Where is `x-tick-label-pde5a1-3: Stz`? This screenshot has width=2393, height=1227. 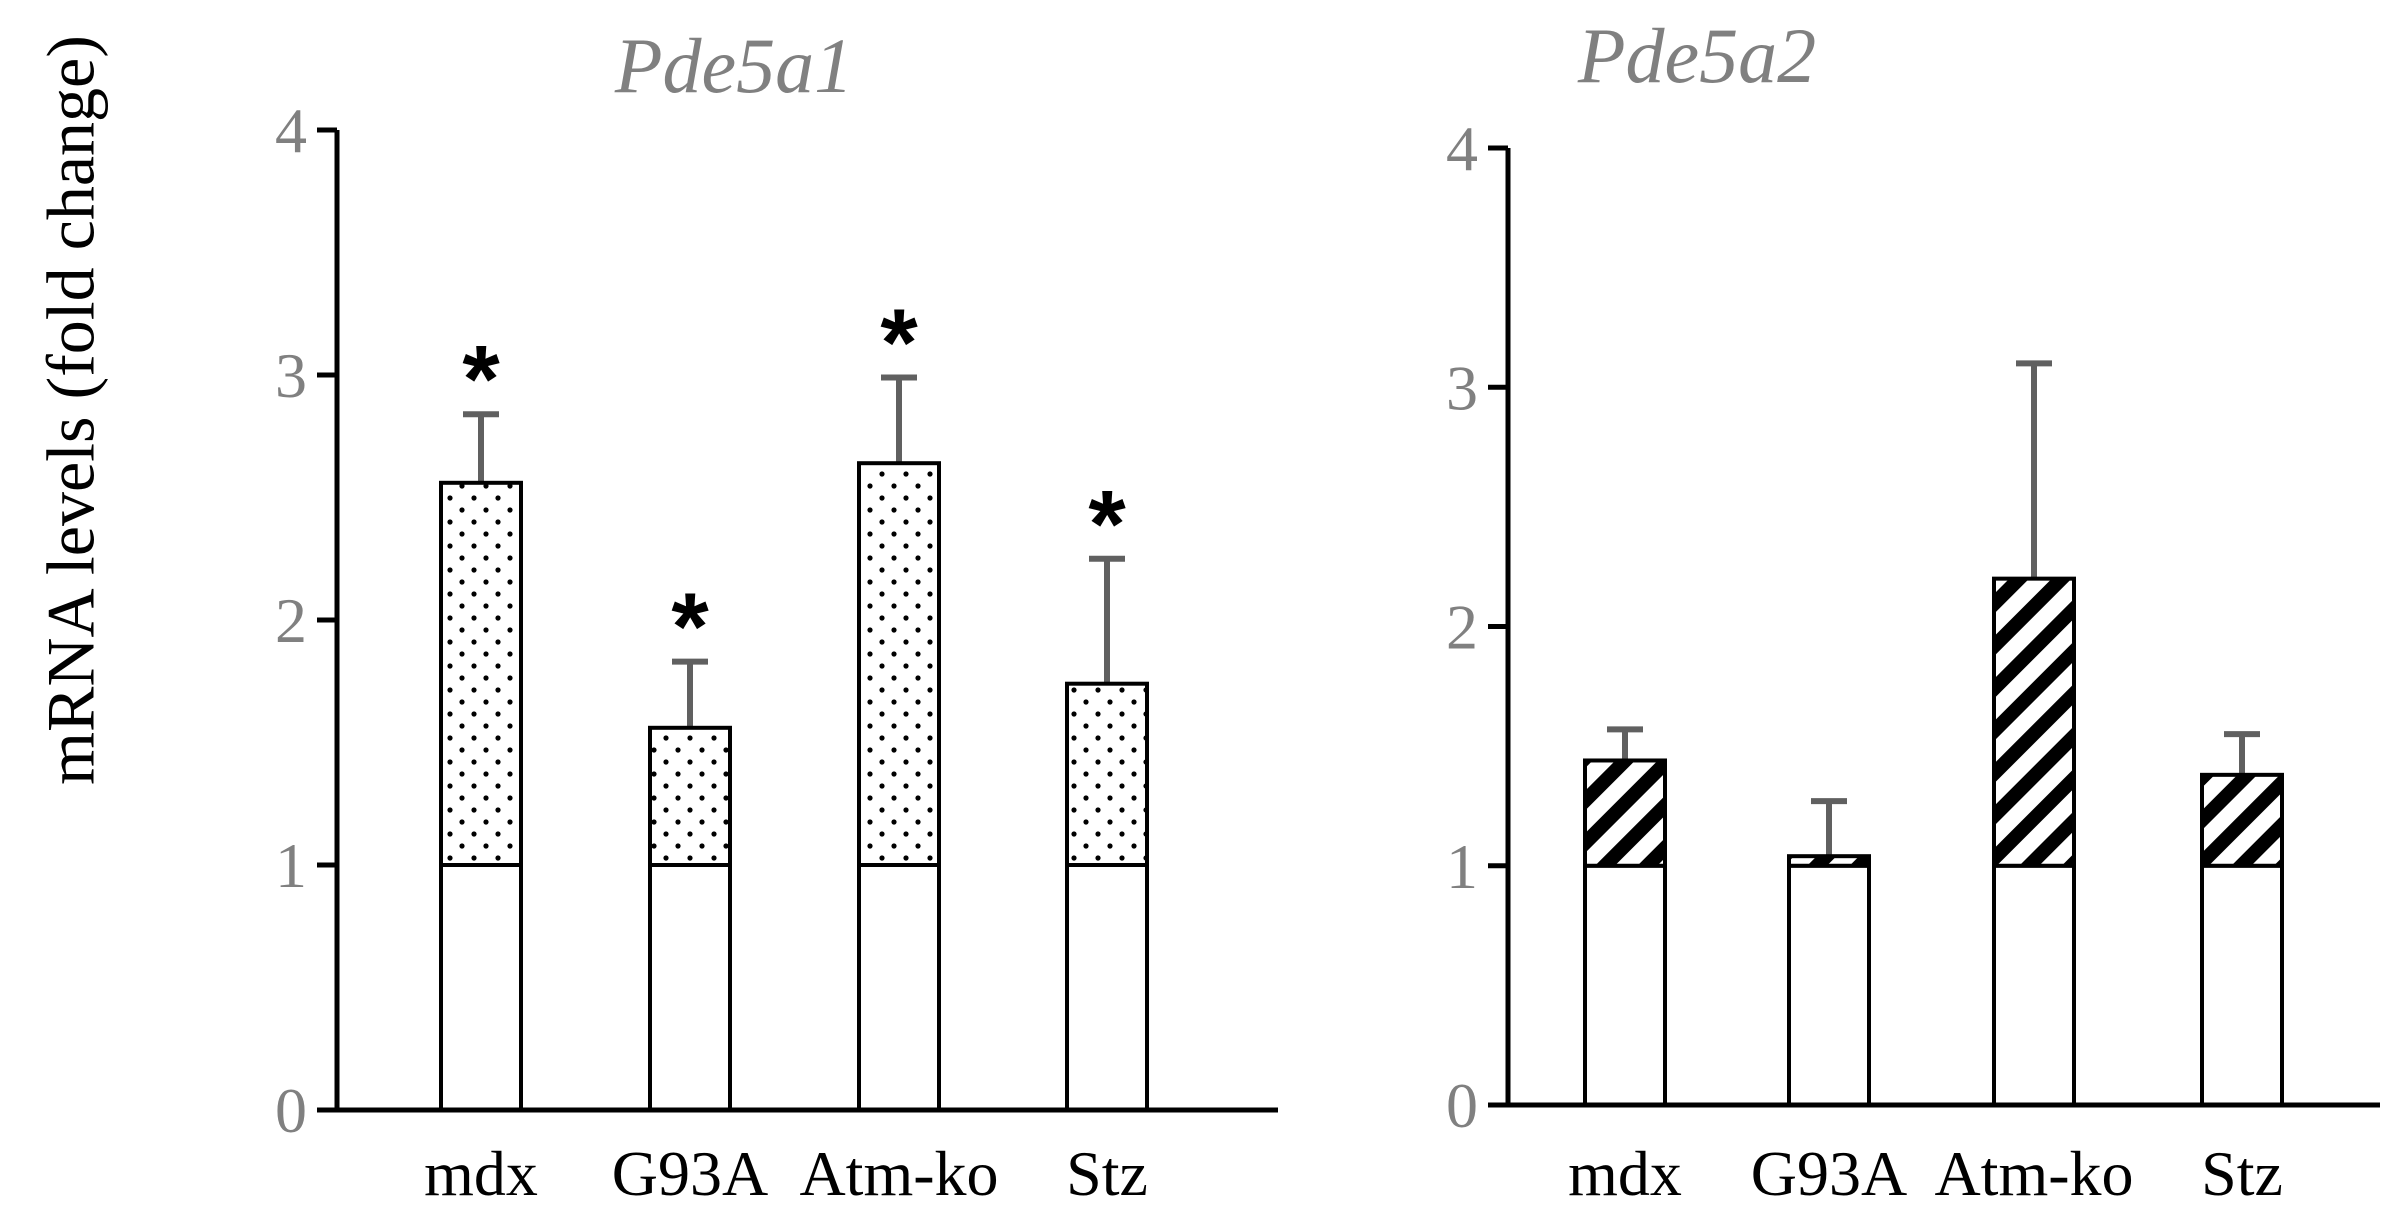
x-tick-label-pde5a1-3: Stz is located at coordinates (1107, 1173).